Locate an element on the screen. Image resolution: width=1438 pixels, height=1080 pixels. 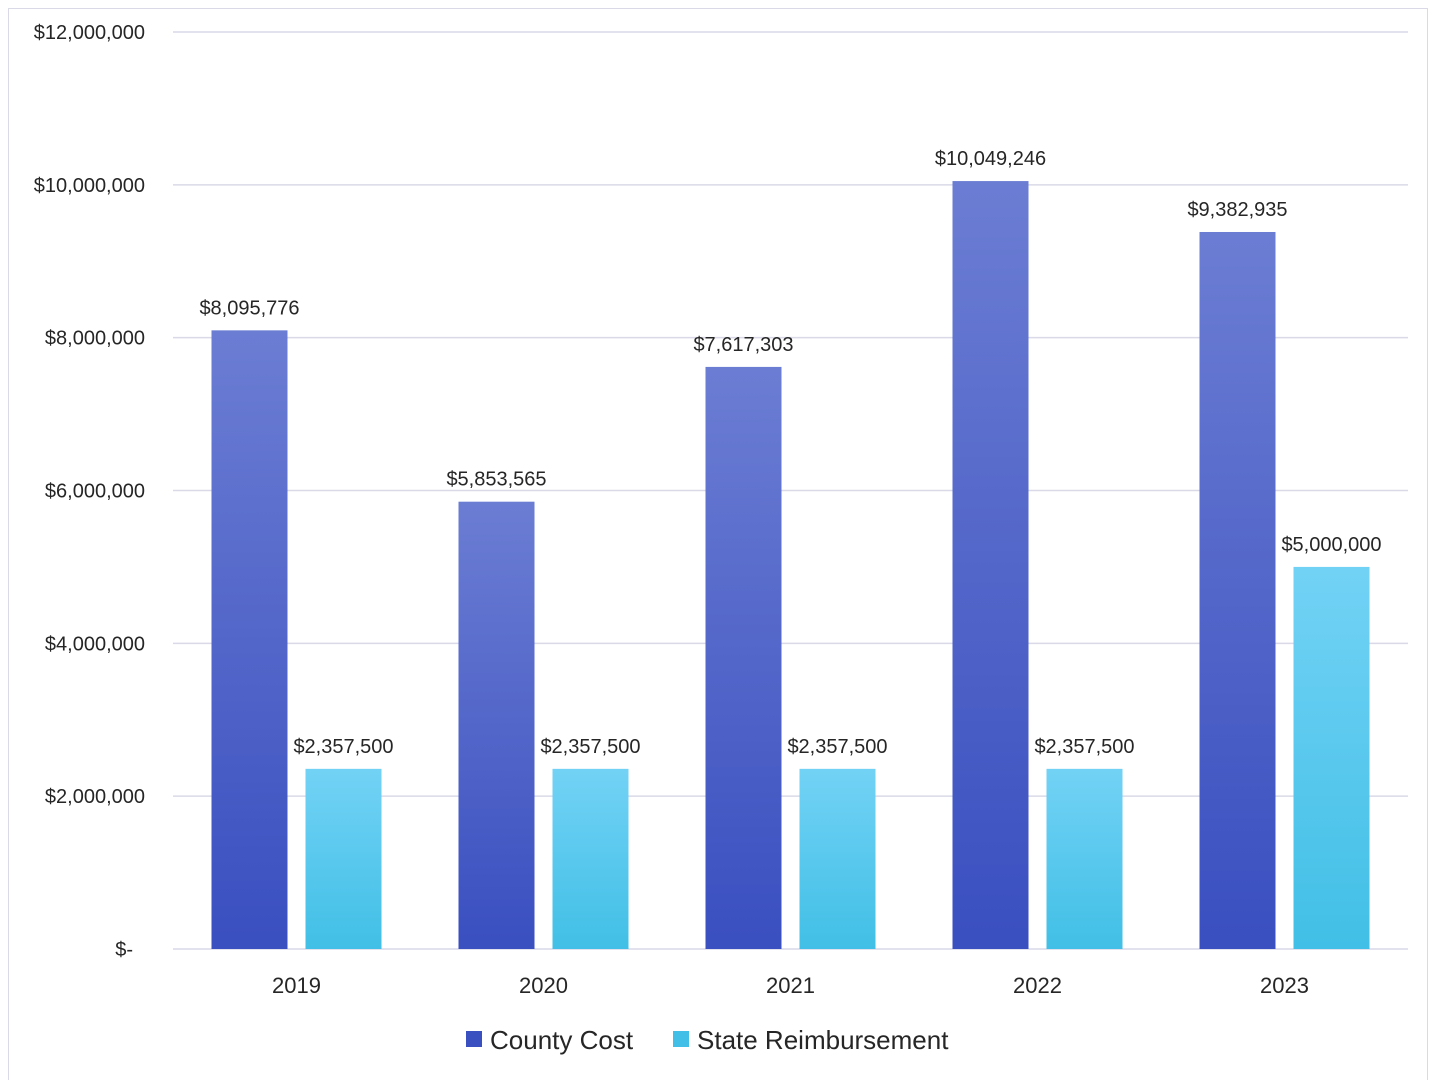
data-label-state-reimbursement-2019: $2,357,500 is located at coordinates (343, 747).